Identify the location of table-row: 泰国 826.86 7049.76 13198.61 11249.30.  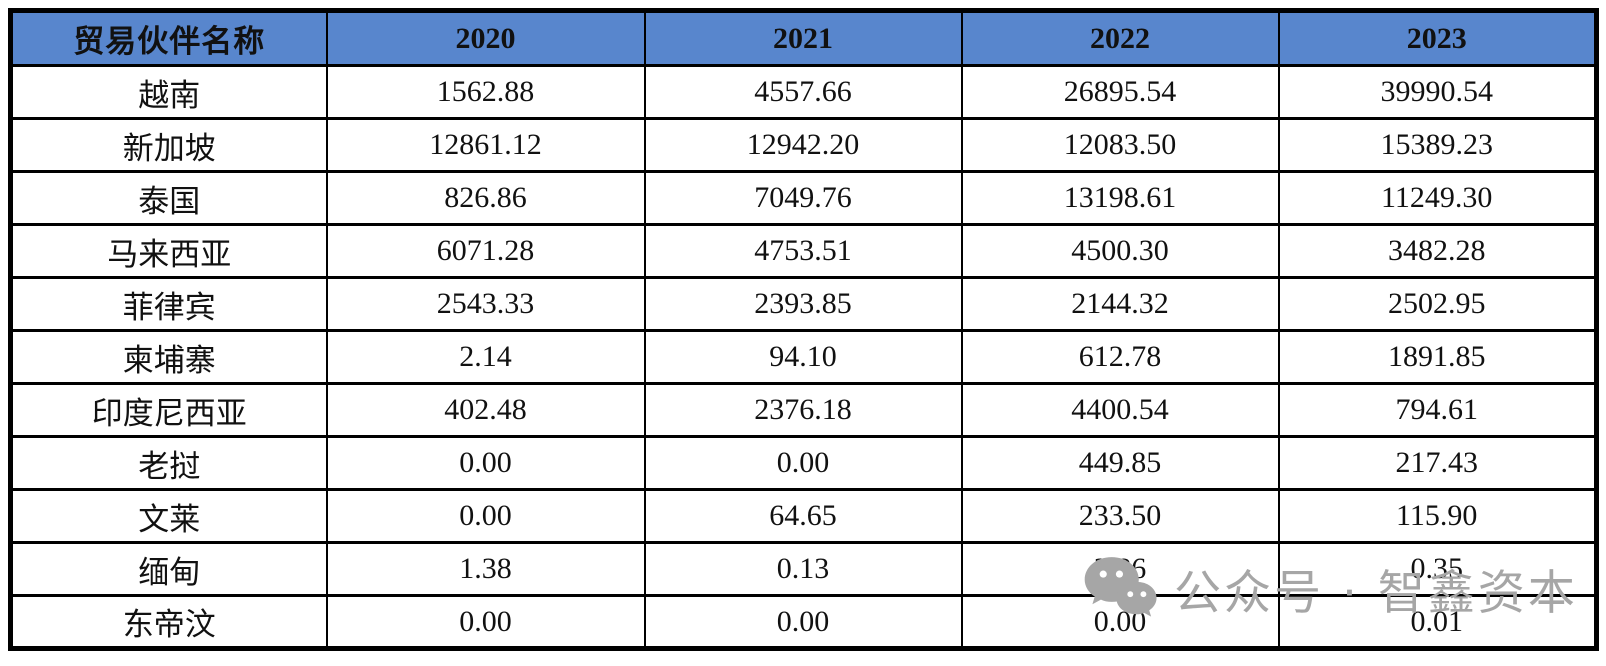
(803, 198).